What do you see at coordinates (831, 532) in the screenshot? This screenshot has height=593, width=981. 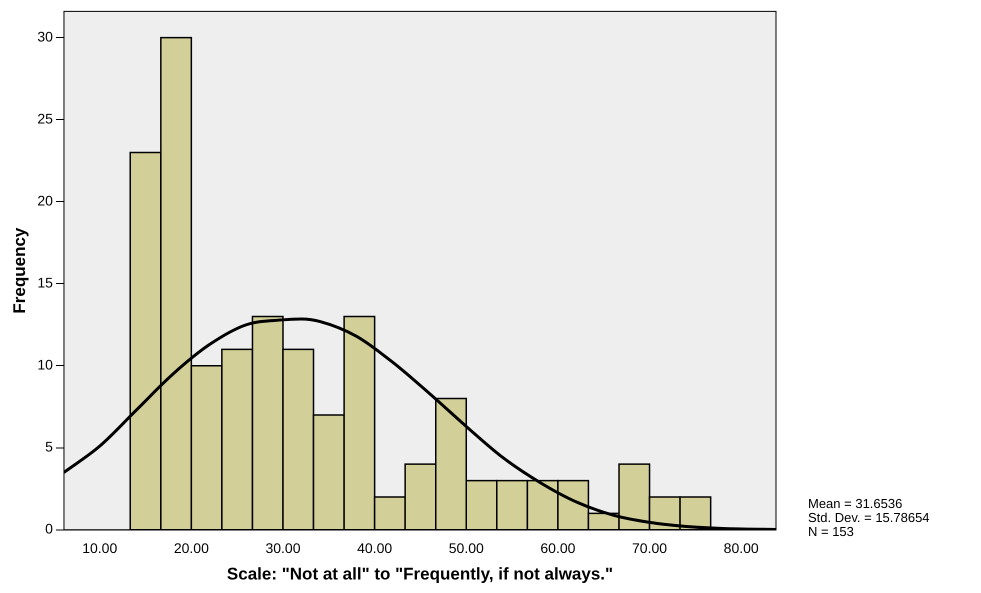 I see `text: N = 153` at bounding box center [831, 532].